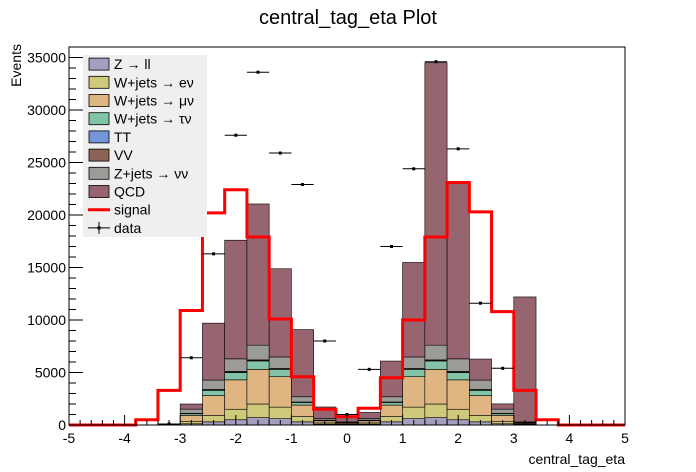 The height and width of the screenshot is (472, 696). Describe the element at coordinates (236, 438) in the screenshot. I see `x-tick-label-3: -2` at that location.